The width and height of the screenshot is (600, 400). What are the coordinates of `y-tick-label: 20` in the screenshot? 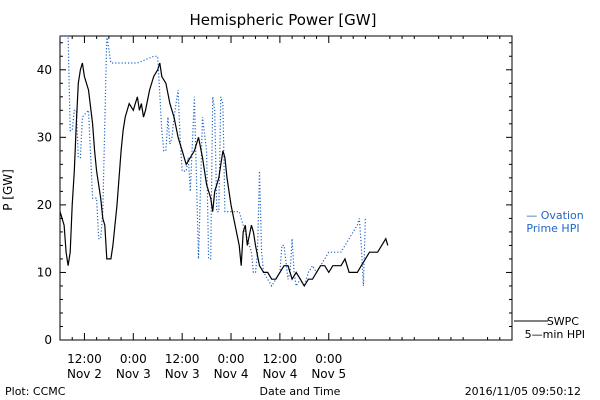 It's located at (44, 205).